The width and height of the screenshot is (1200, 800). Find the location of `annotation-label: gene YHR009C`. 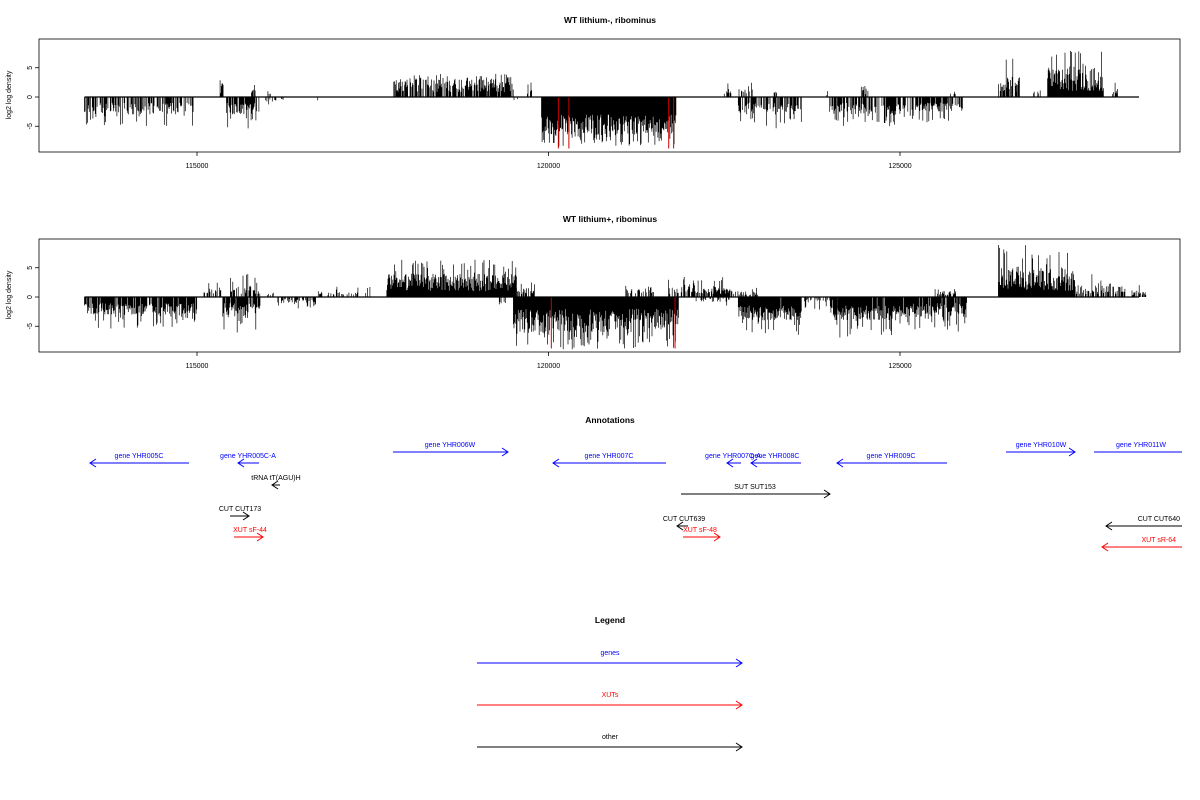

annotation-label: gene YHR009C is located at coordinates (891, 456).